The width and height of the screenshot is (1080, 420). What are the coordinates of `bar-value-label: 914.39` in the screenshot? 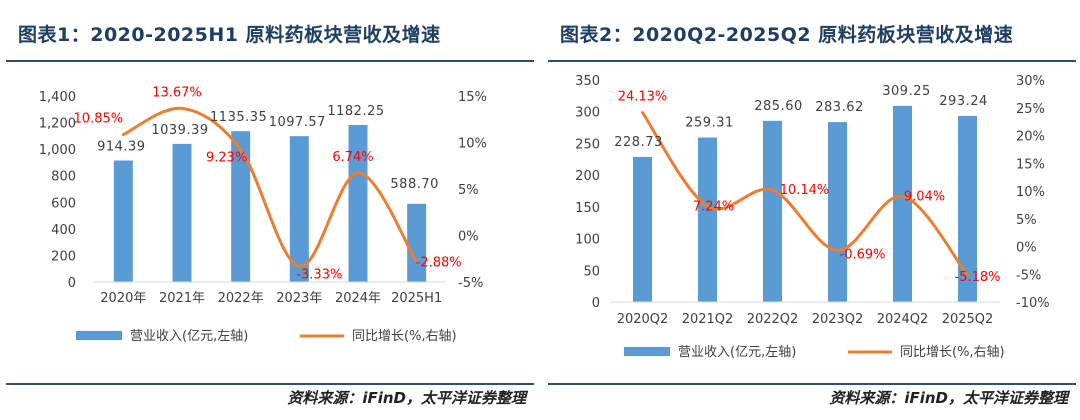 It's located at (121, 147).